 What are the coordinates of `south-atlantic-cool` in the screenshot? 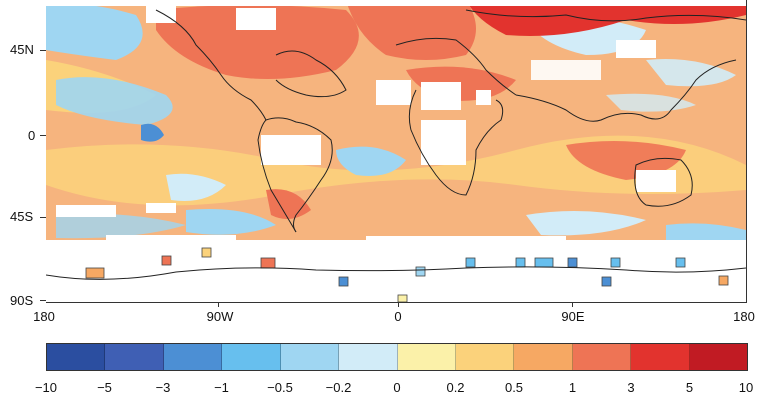 It's located at (371, 161).